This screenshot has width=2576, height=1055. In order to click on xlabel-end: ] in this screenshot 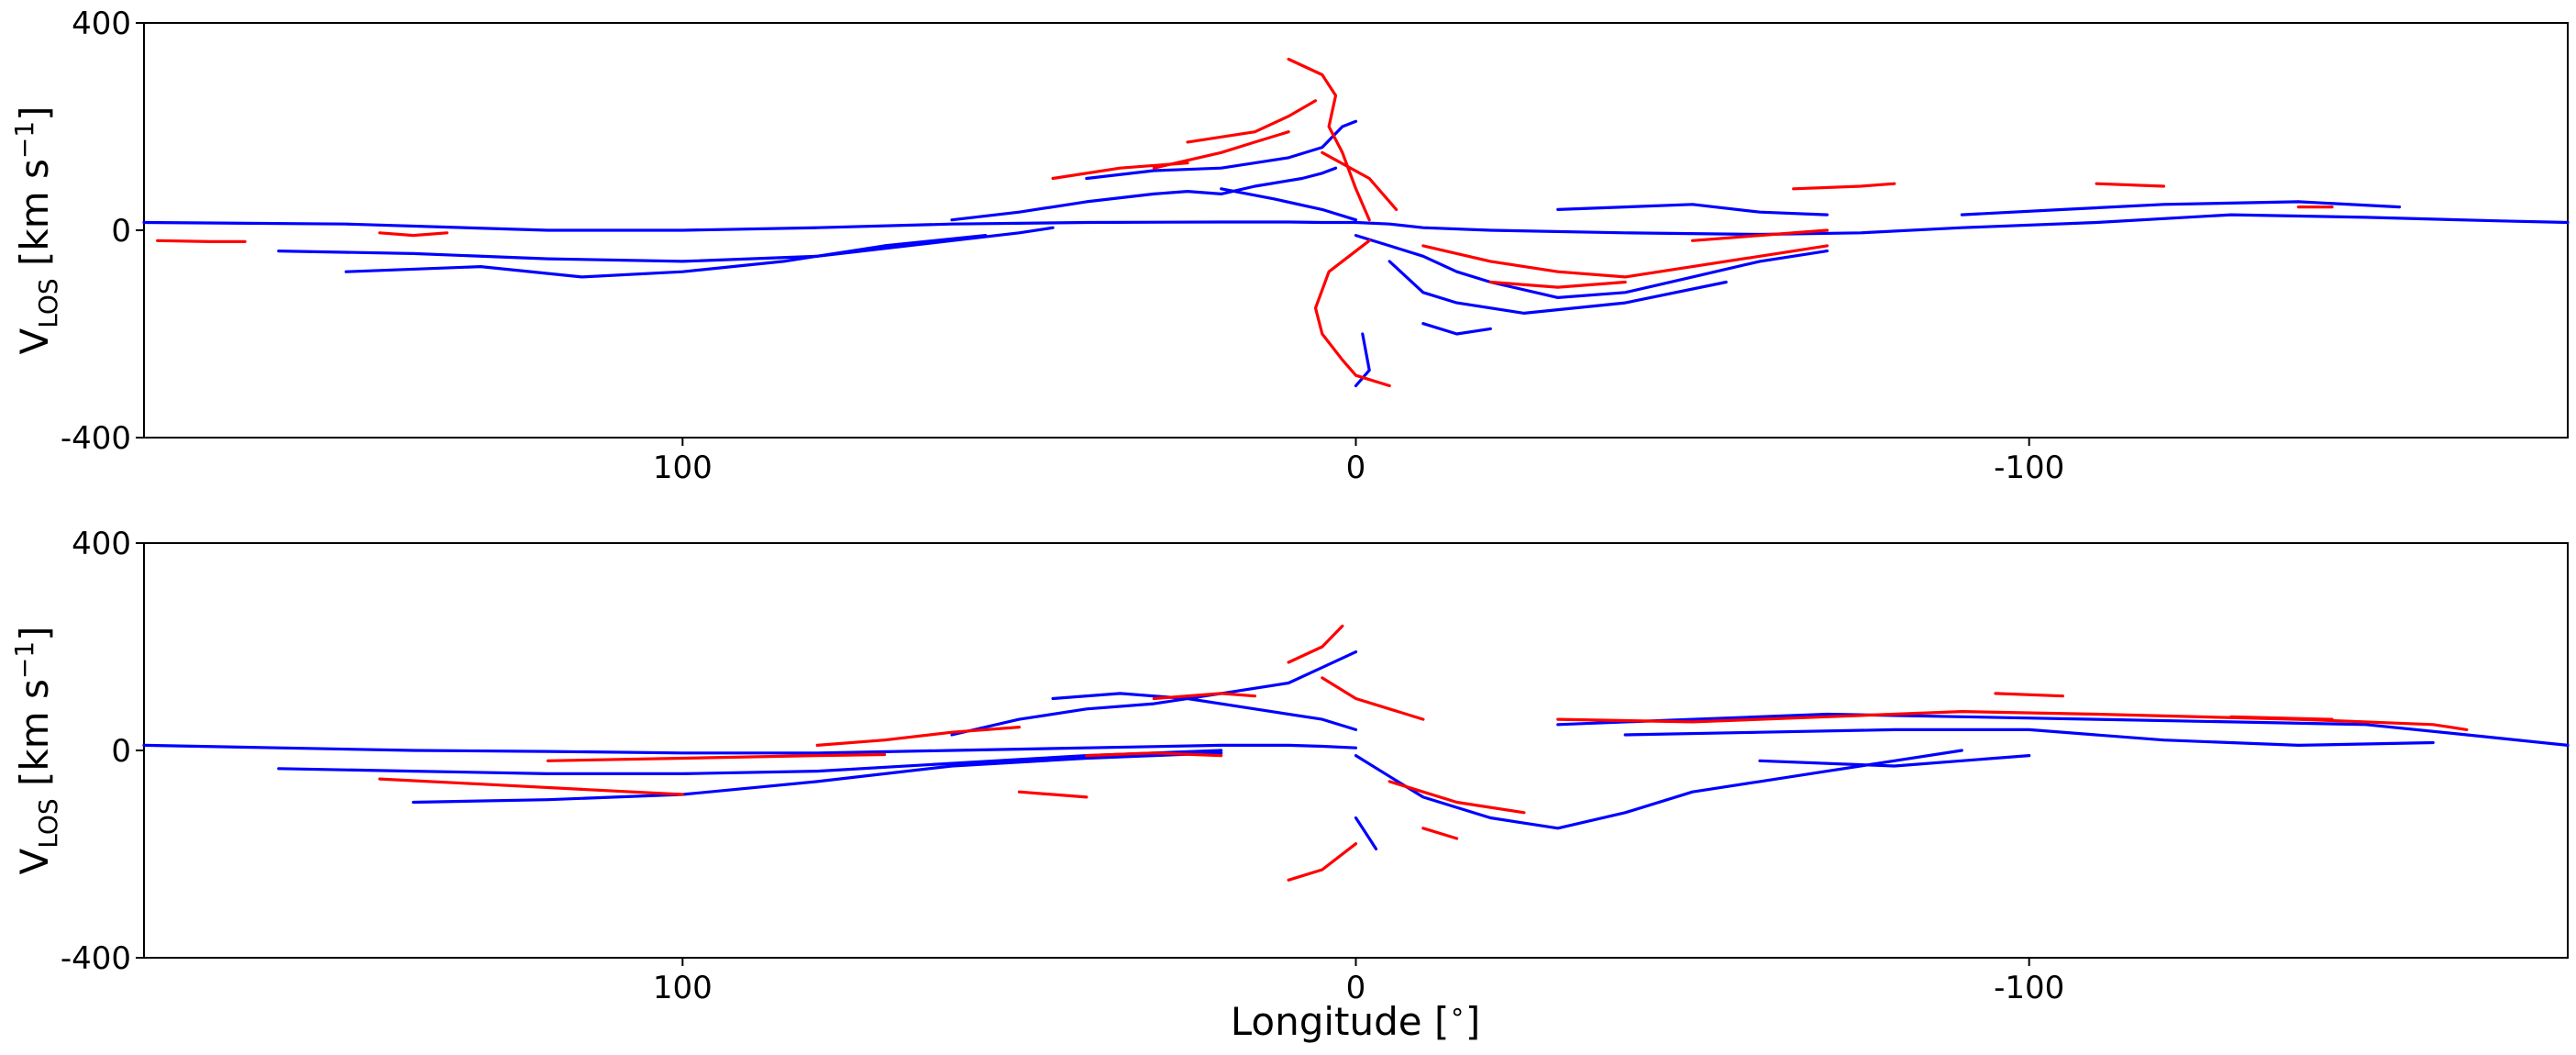, I will do `click(1472, 1021)`.